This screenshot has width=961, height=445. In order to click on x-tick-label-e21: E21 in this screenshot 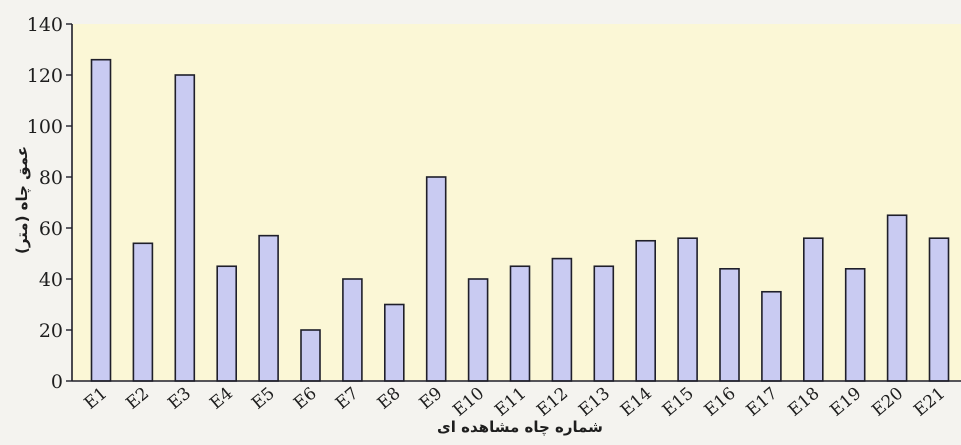, I will do `click(929, 402)`.